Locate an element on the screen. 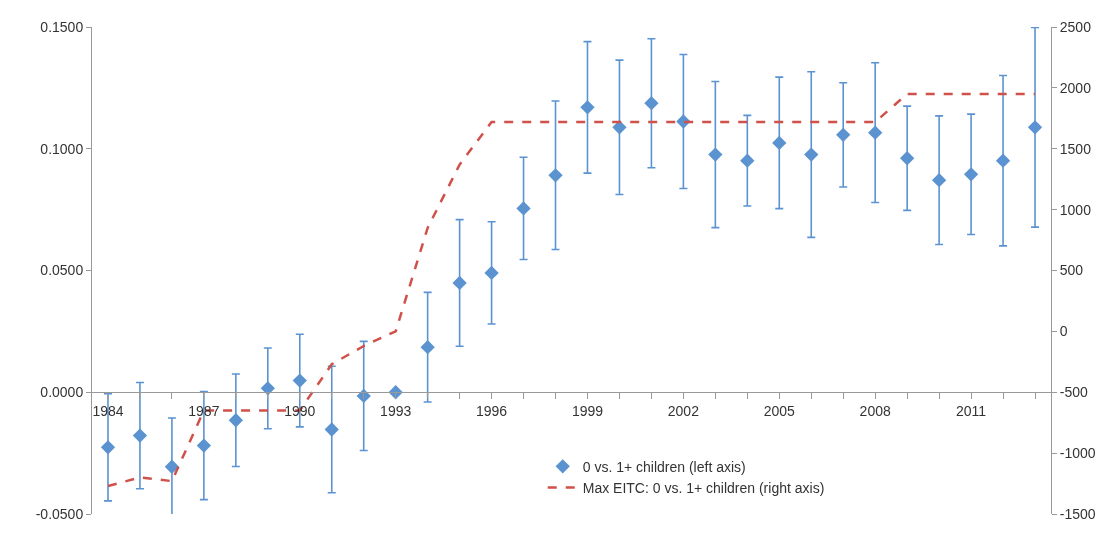  x-tick-label: 2008 is located at coordinates (875, 411).